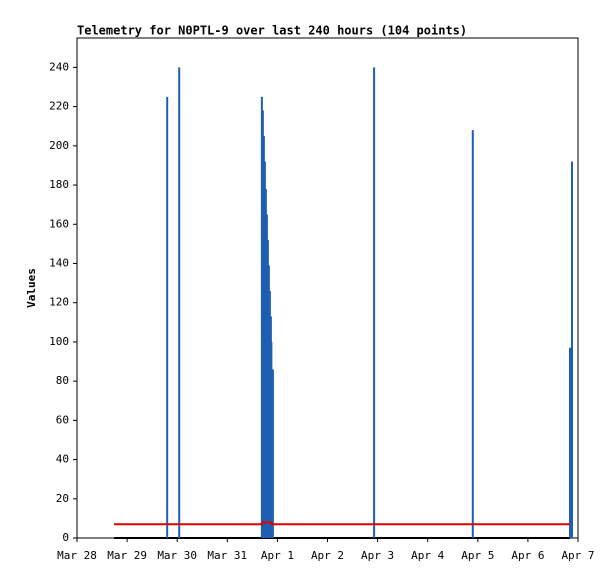  What do you see at coordinates (59, 223) in the screenshot?
I see `y-tick-label: 160` at bounding box center [59, 223].